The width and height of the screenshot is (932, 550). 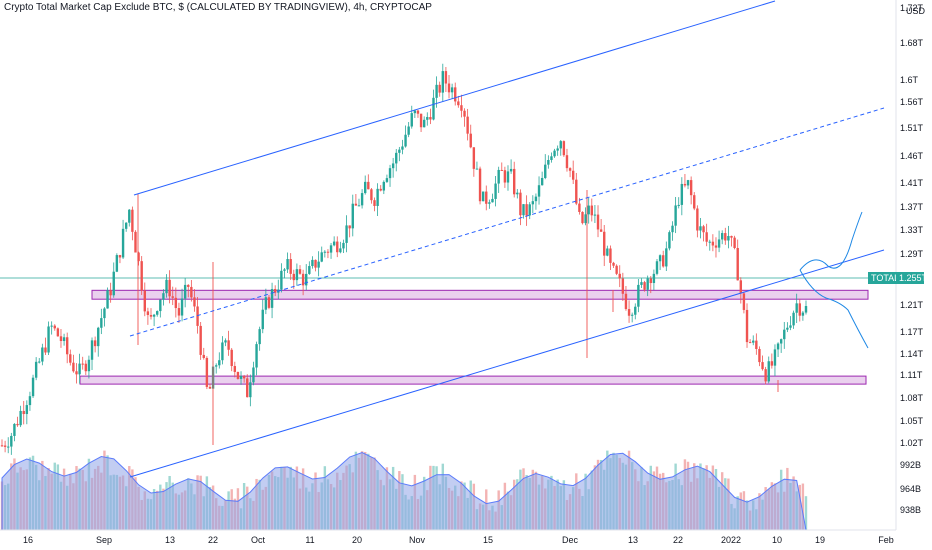 I want to click on time-tick-label: 2022, so click(x=731, y=540).